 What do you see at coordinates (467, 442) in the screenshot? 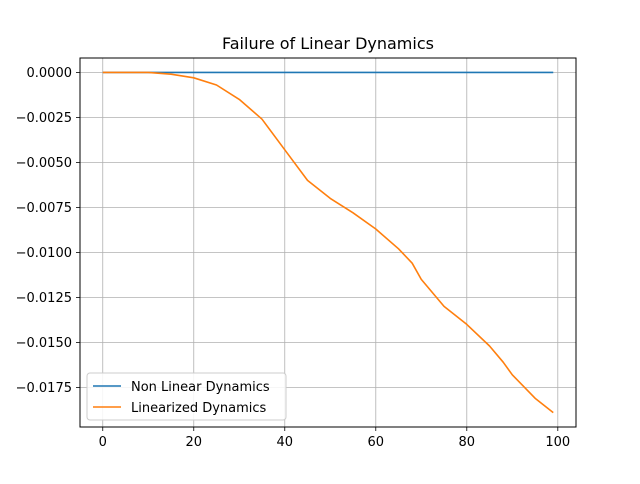
I see `x-tick-label: 80` at bounding box center [467, 442].